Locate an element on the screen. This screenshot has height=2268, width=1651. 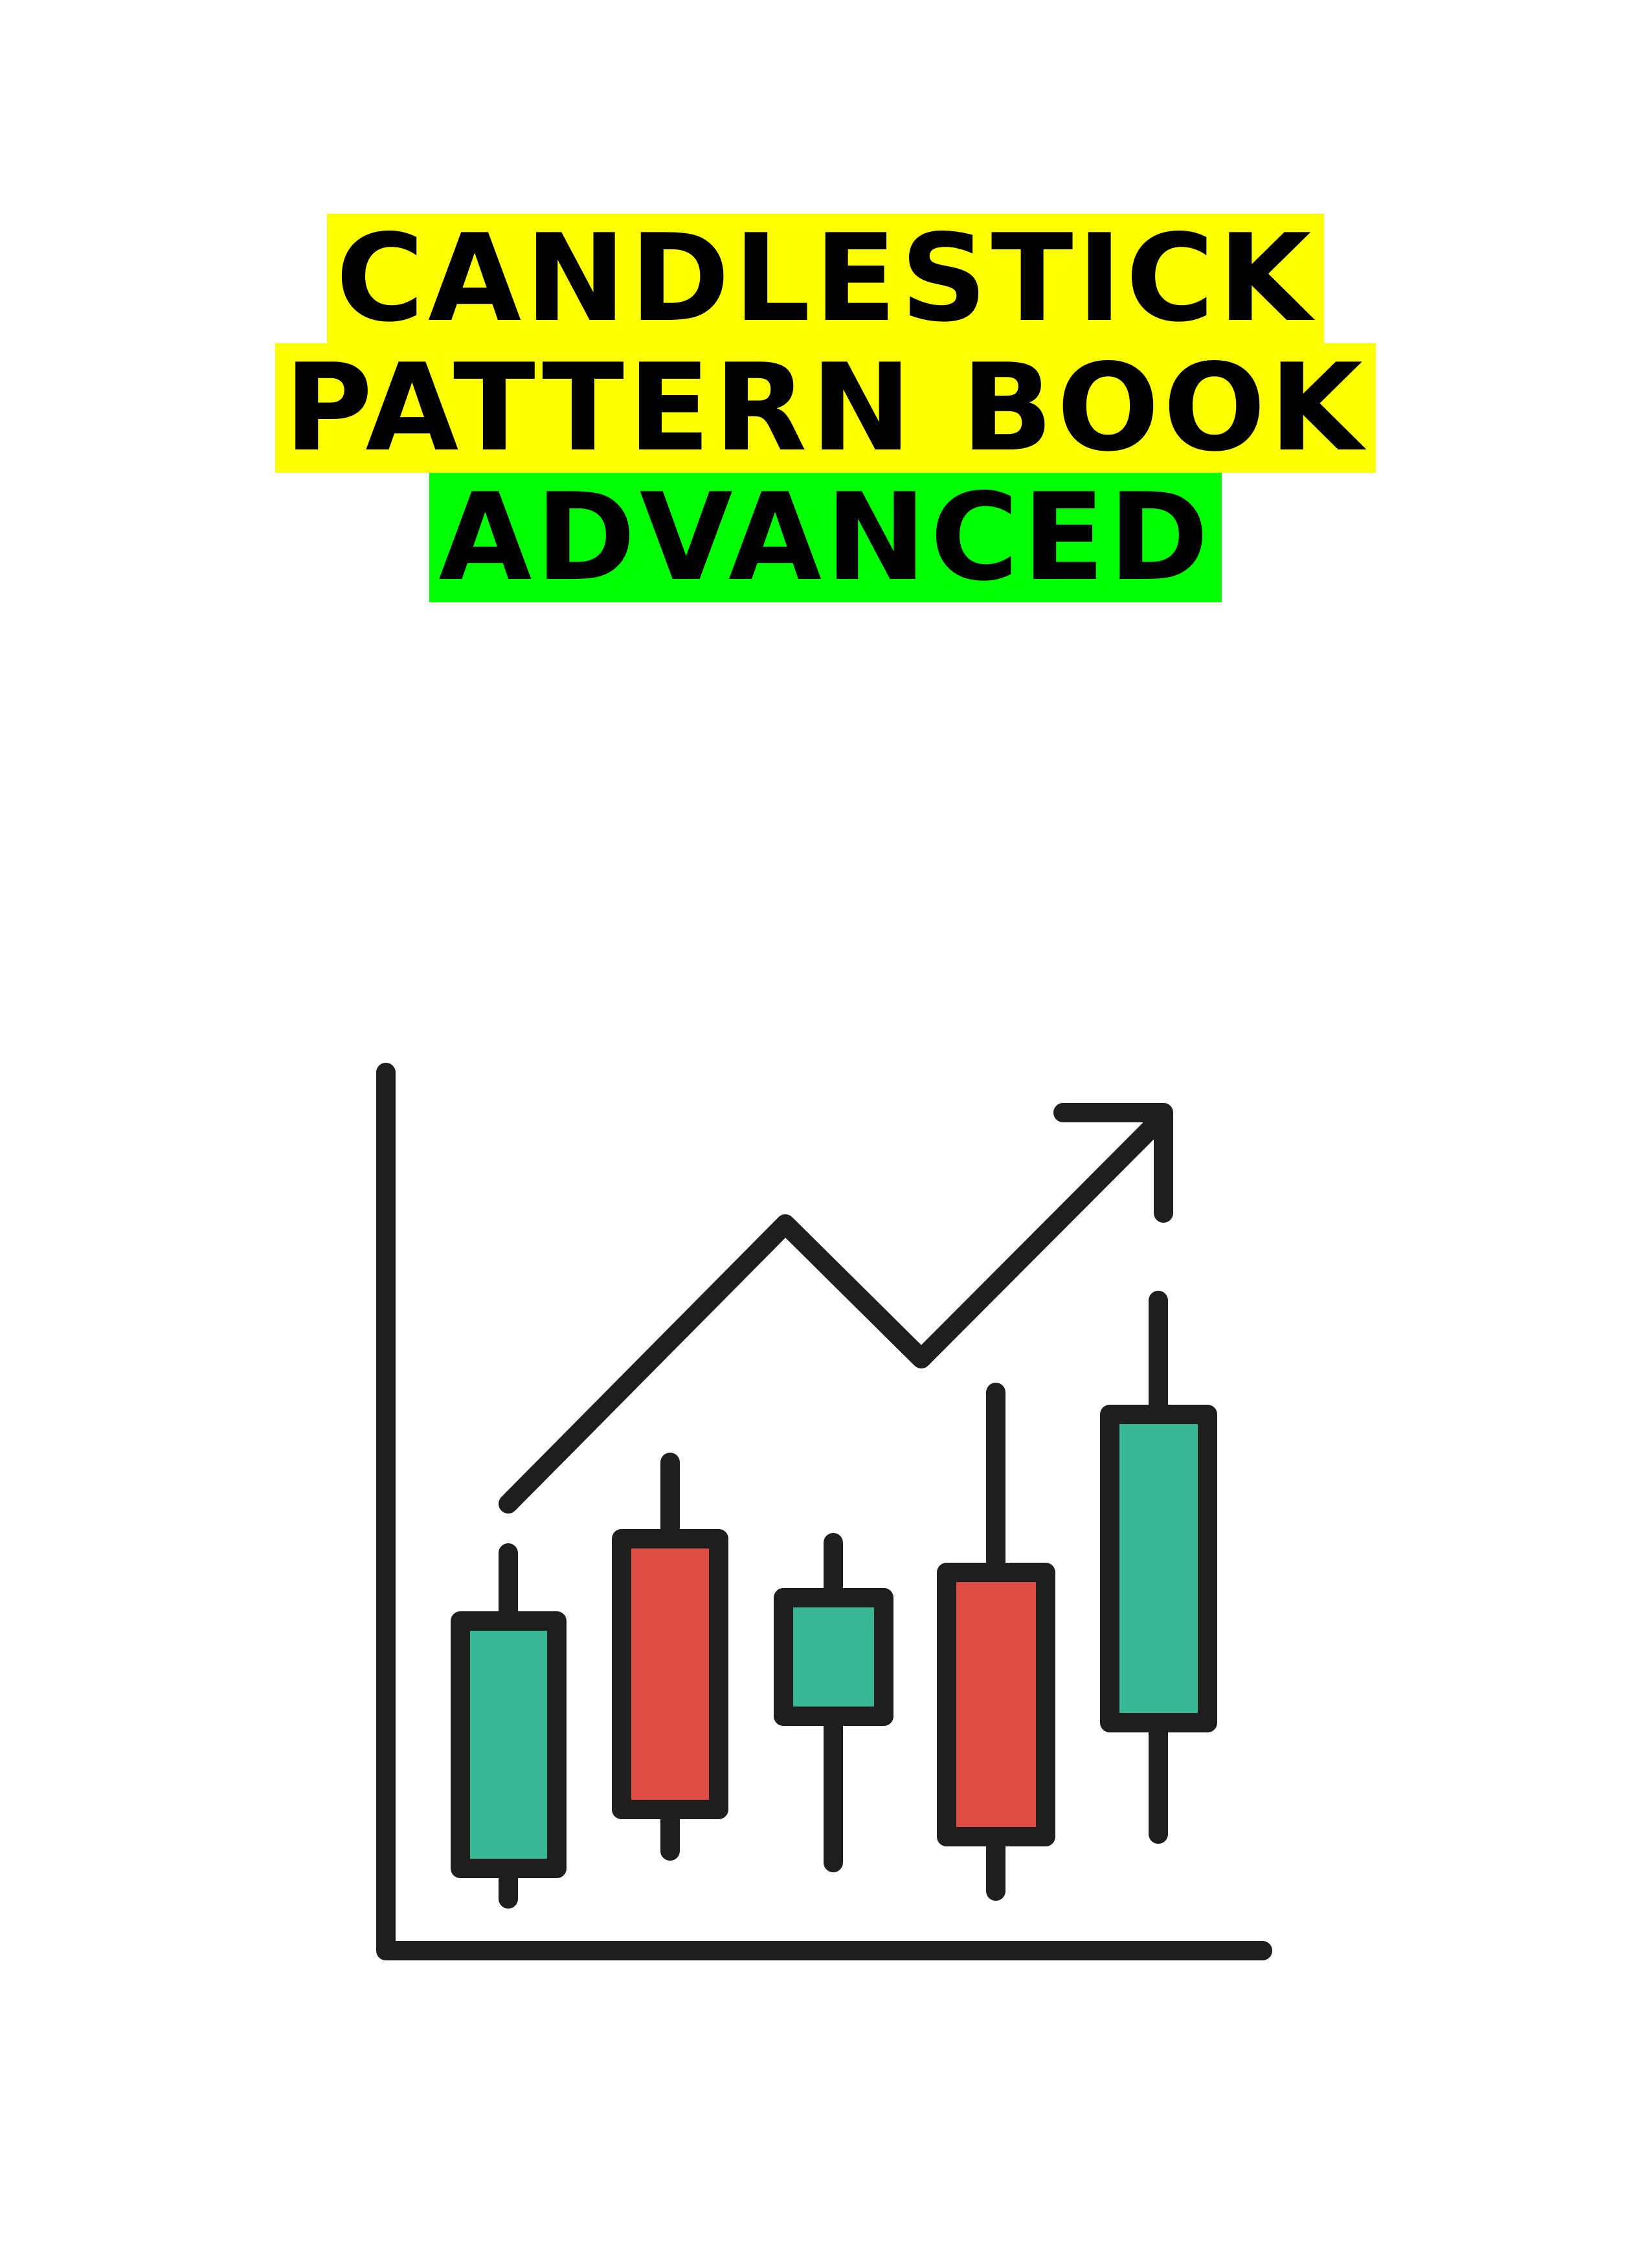
candle-2-body is located at coordinates (670, 1674).